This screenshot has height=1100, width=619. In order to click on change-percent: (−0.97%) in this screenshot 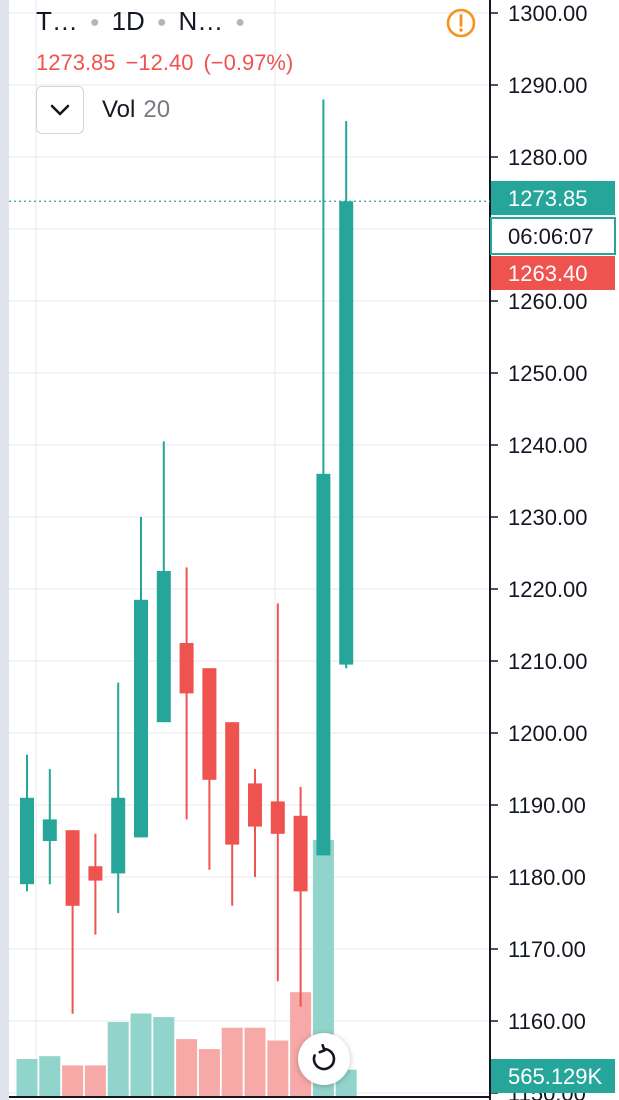, I will do `click(248, 62)`.